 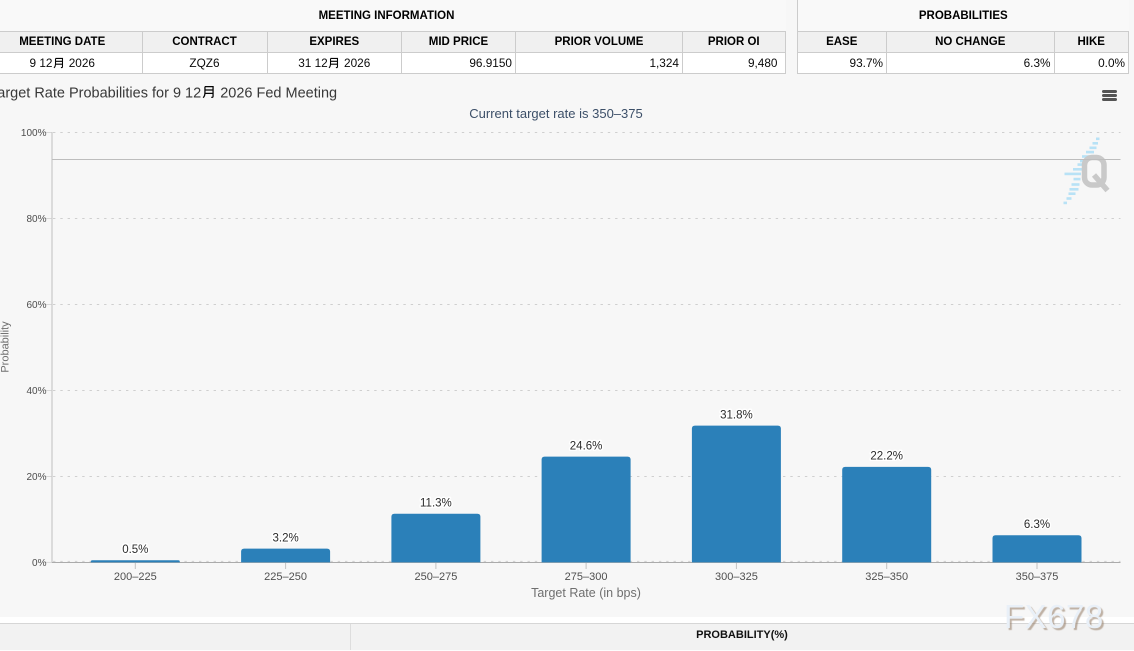 What do you see at coordinates (736, 577) in the screenshot?
I see `svg-text: 300–325` at bounding box center [736, 577].